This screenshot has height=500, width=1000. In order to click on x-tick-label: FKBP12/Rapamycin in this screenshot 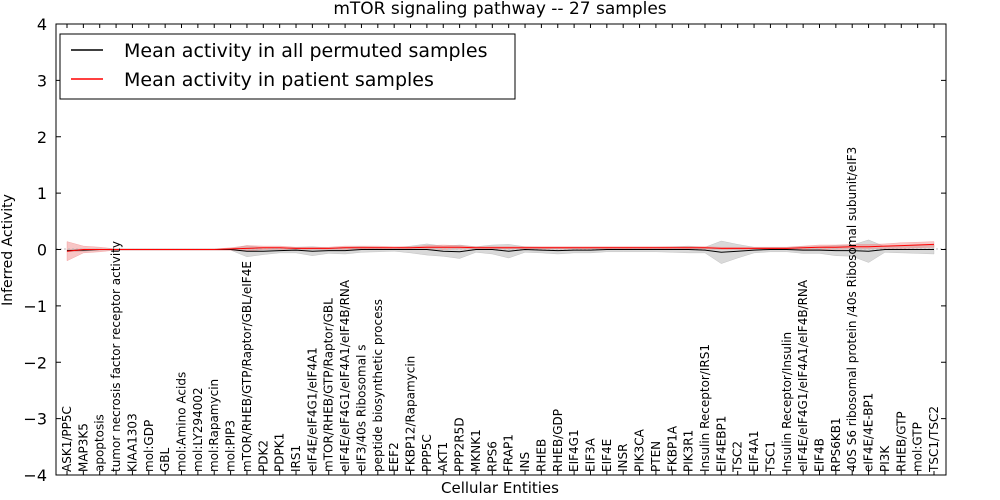, I will do `click(411, 414)`.